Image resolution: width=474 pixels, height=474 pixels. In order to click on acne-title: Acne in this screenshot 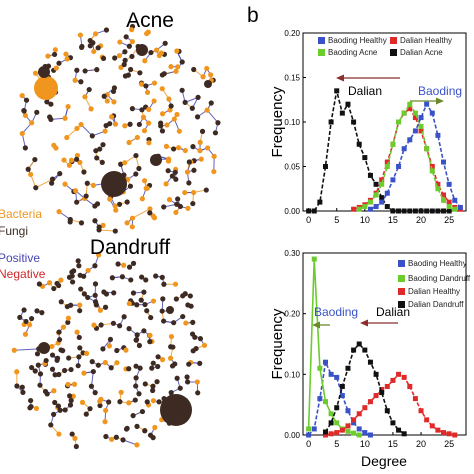, I will do `click(150, 20)`.